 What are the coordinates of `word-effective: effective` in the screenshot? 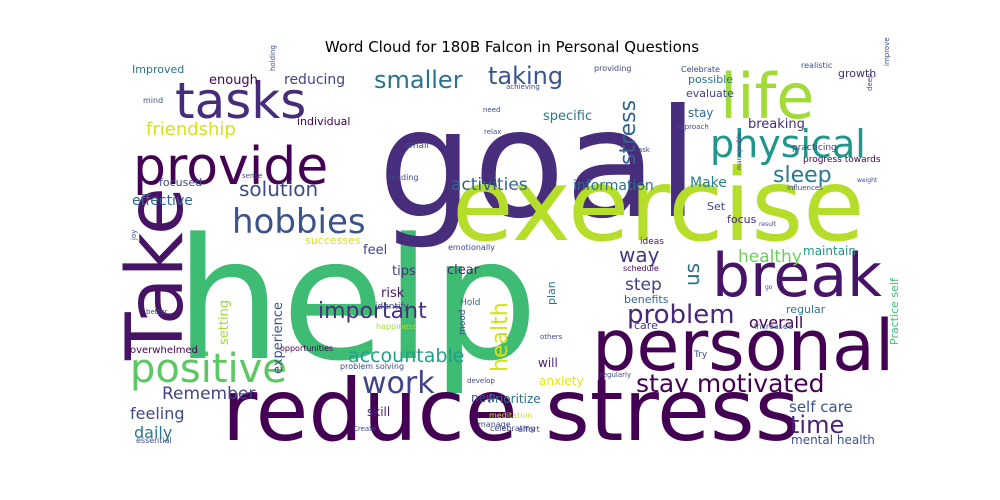 It's located at (162, 201).